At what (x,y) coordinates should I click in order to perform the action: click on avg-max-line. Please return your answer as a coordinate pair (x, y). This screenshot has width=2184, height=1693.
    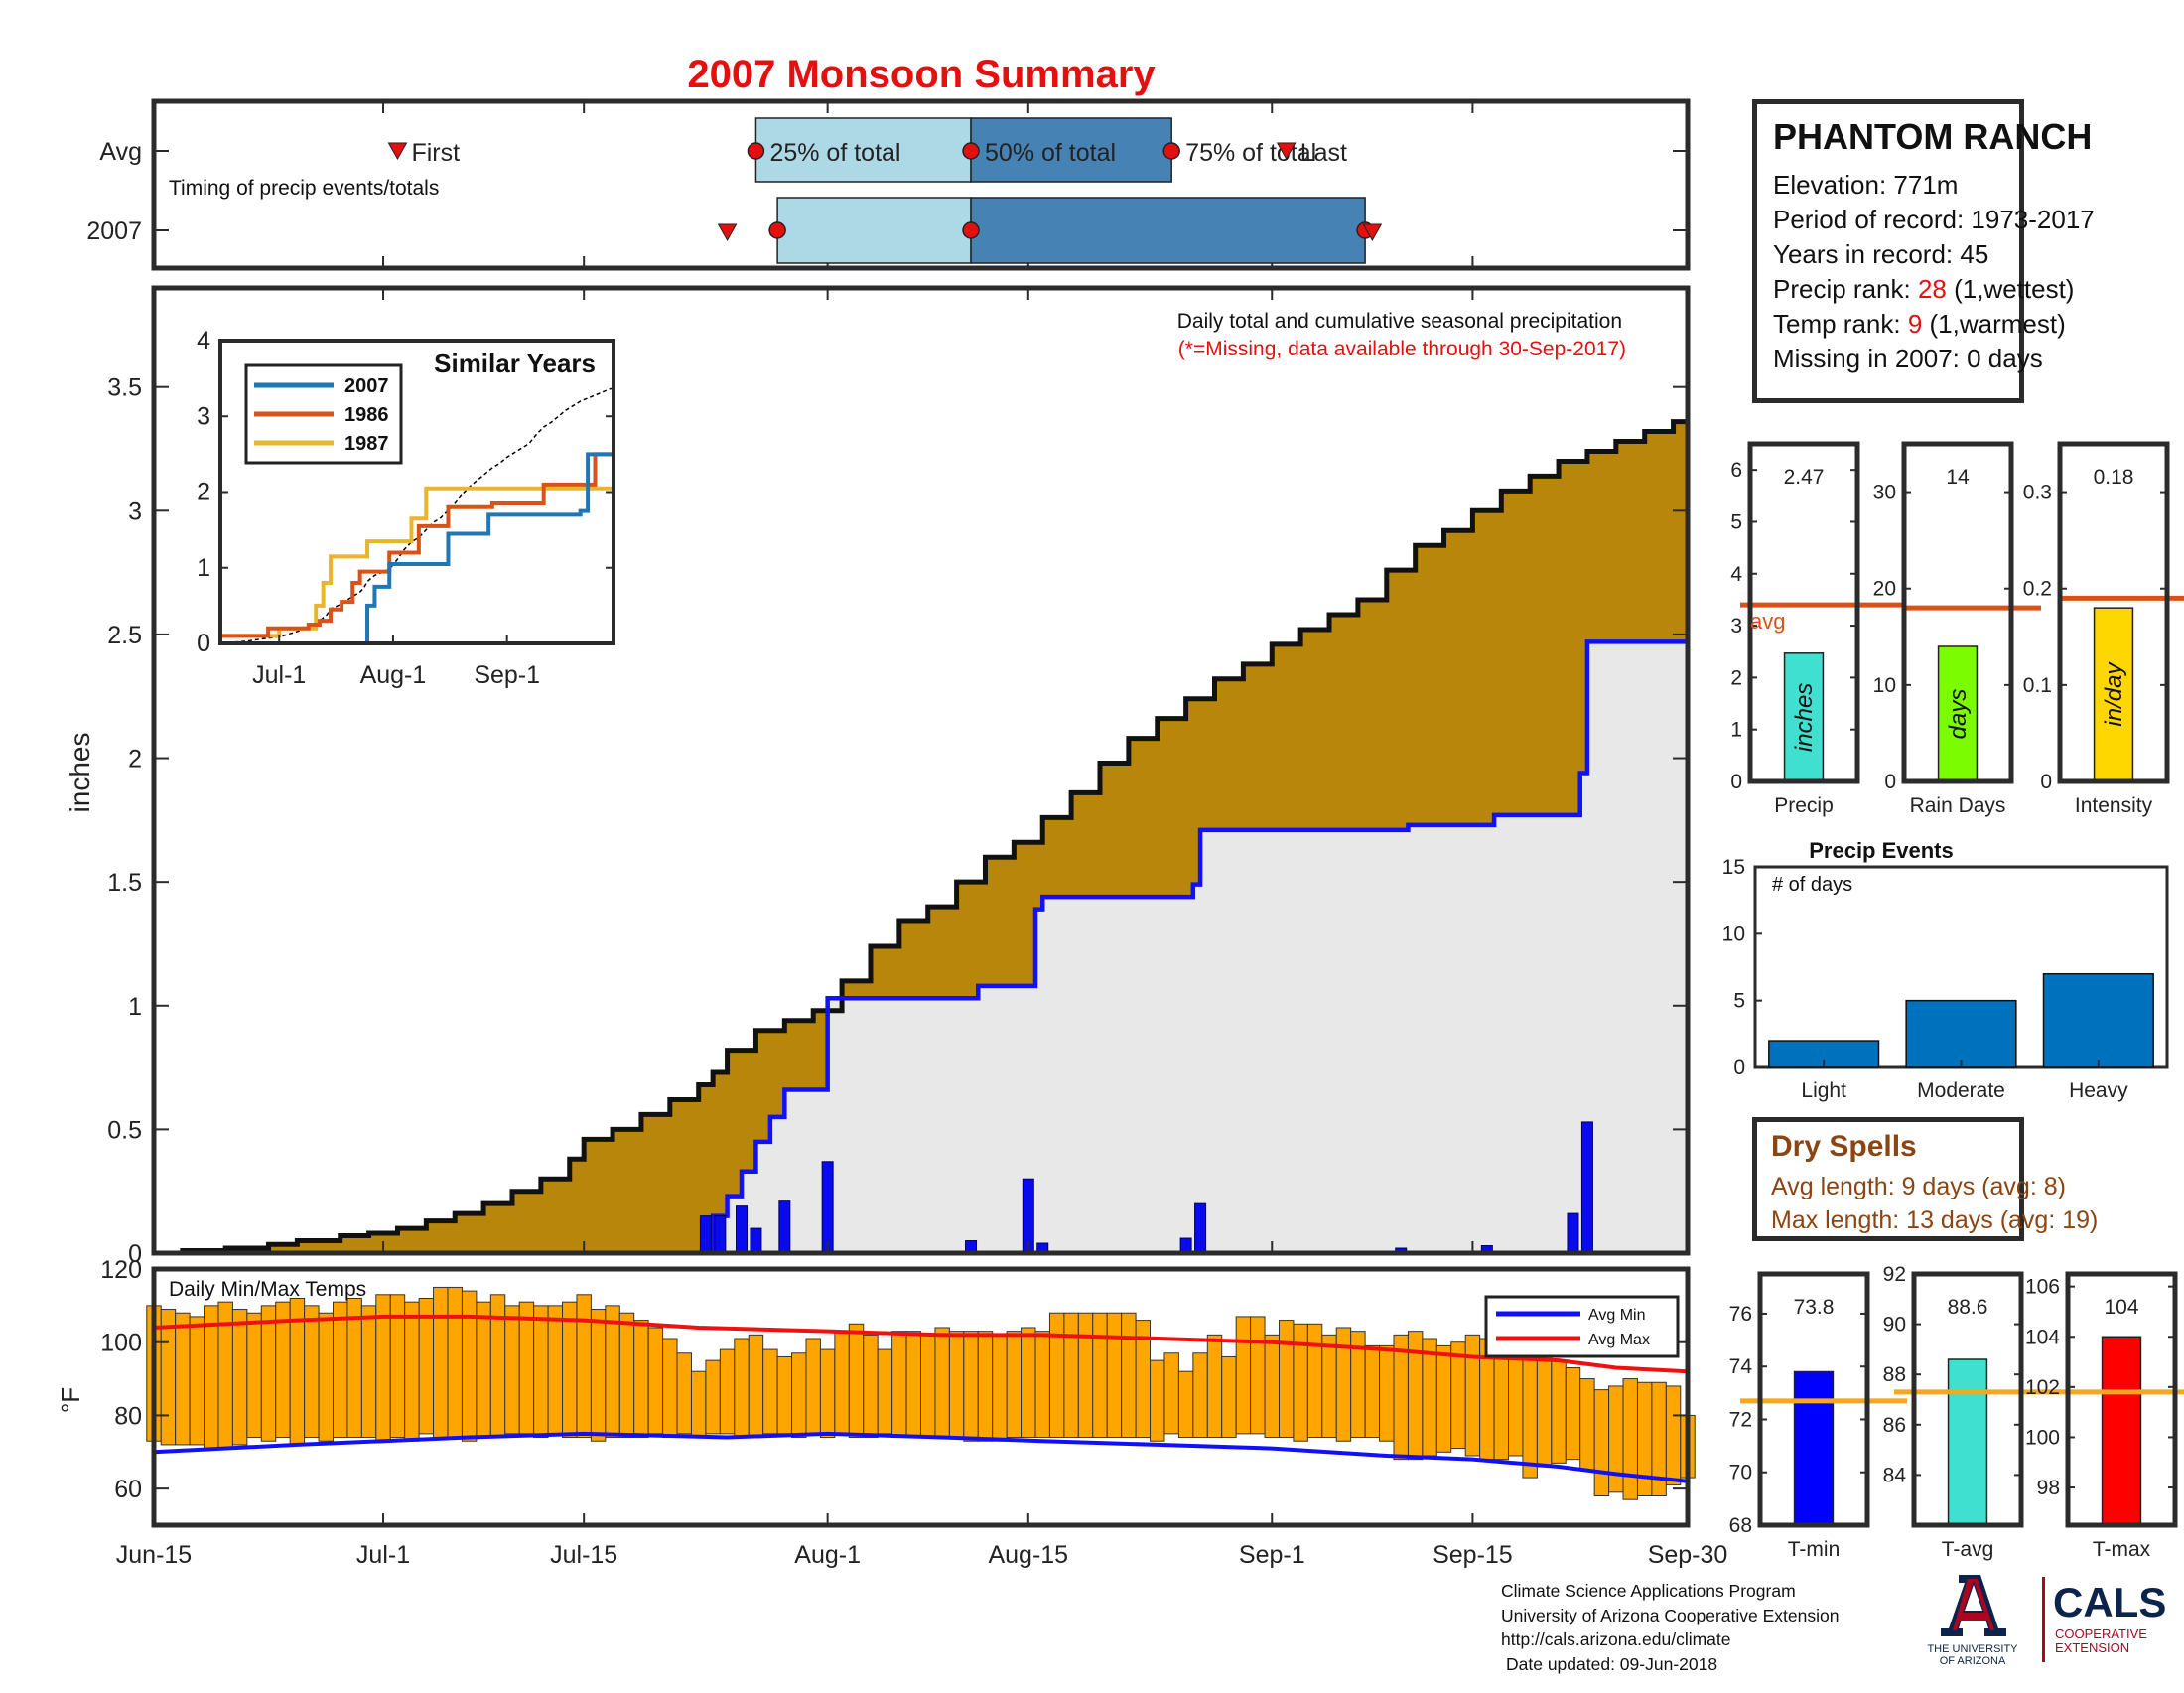
    Looking at the image, I should click on (921, 1344).